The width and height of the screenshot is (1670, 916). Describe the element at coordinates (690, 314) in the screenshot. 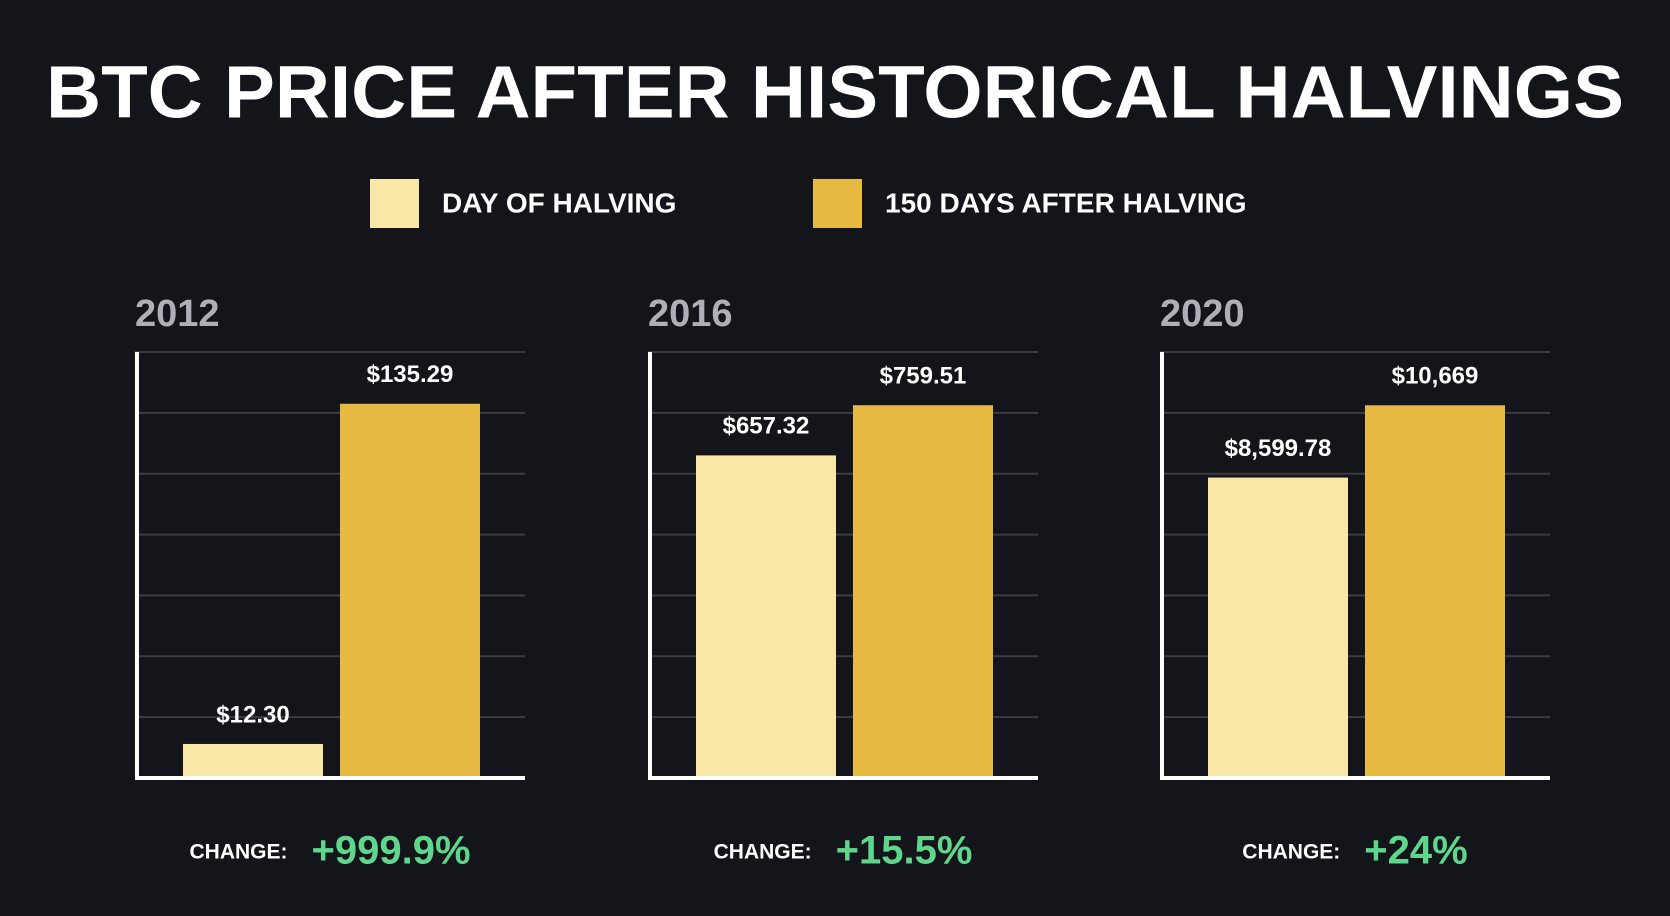

I see `panel-title: 2016` at that location.